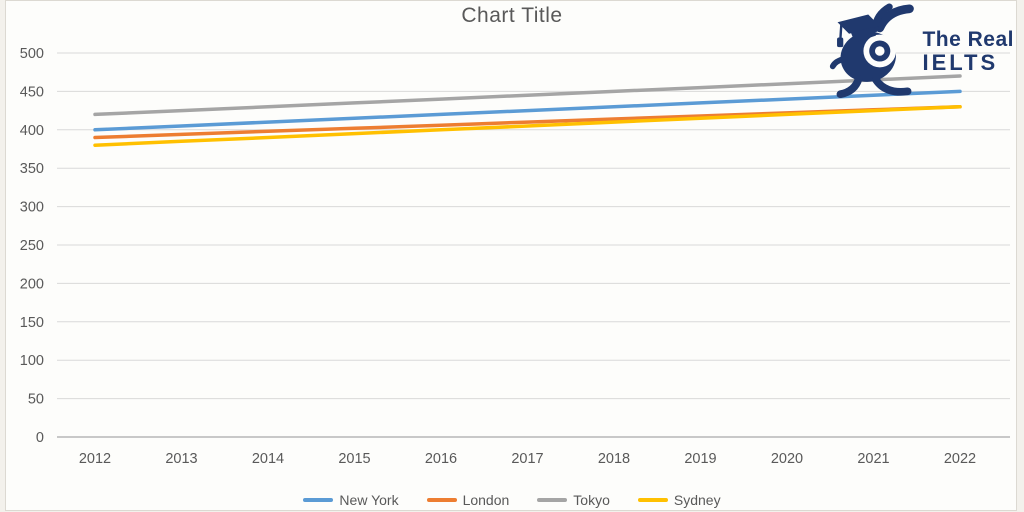 This screenshot has height=512, width=1024. Describe the element at coordinates (32, 361) in the screenshot. I see `y-axis-tick-label: 100` at that location.